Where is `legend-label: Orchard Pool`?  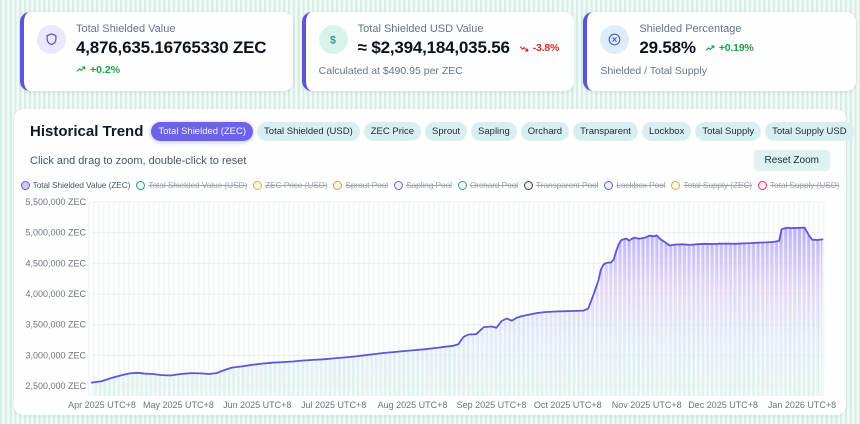
legend-label: Orchard Pool is located at coordinates (494, 185).